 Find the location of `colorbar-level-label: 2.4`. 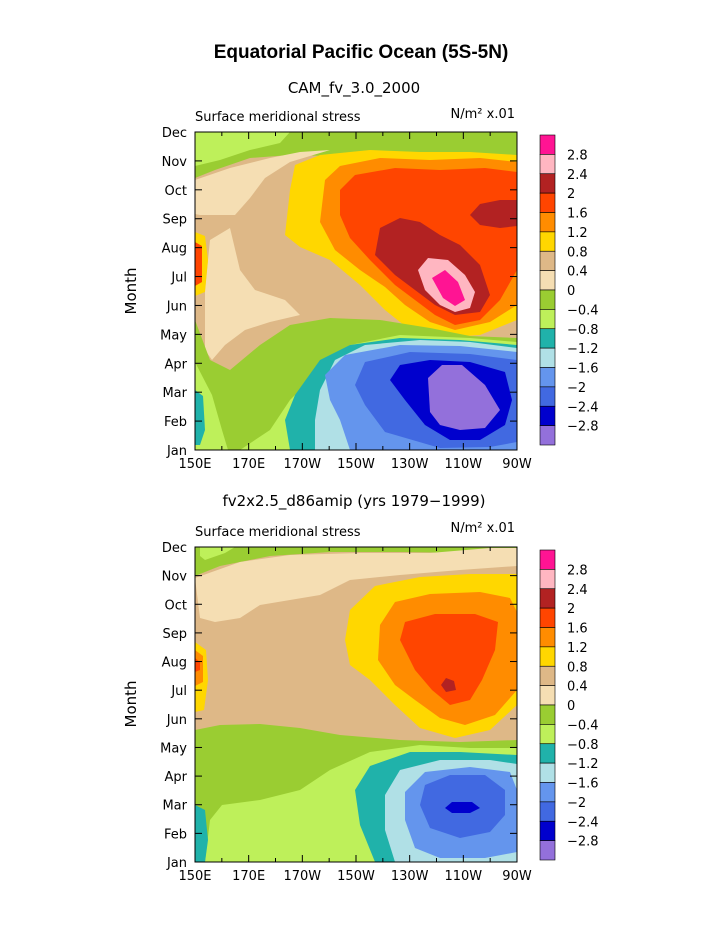

colorbar-level-label: 2.4 is located at coordinates (577, 590).